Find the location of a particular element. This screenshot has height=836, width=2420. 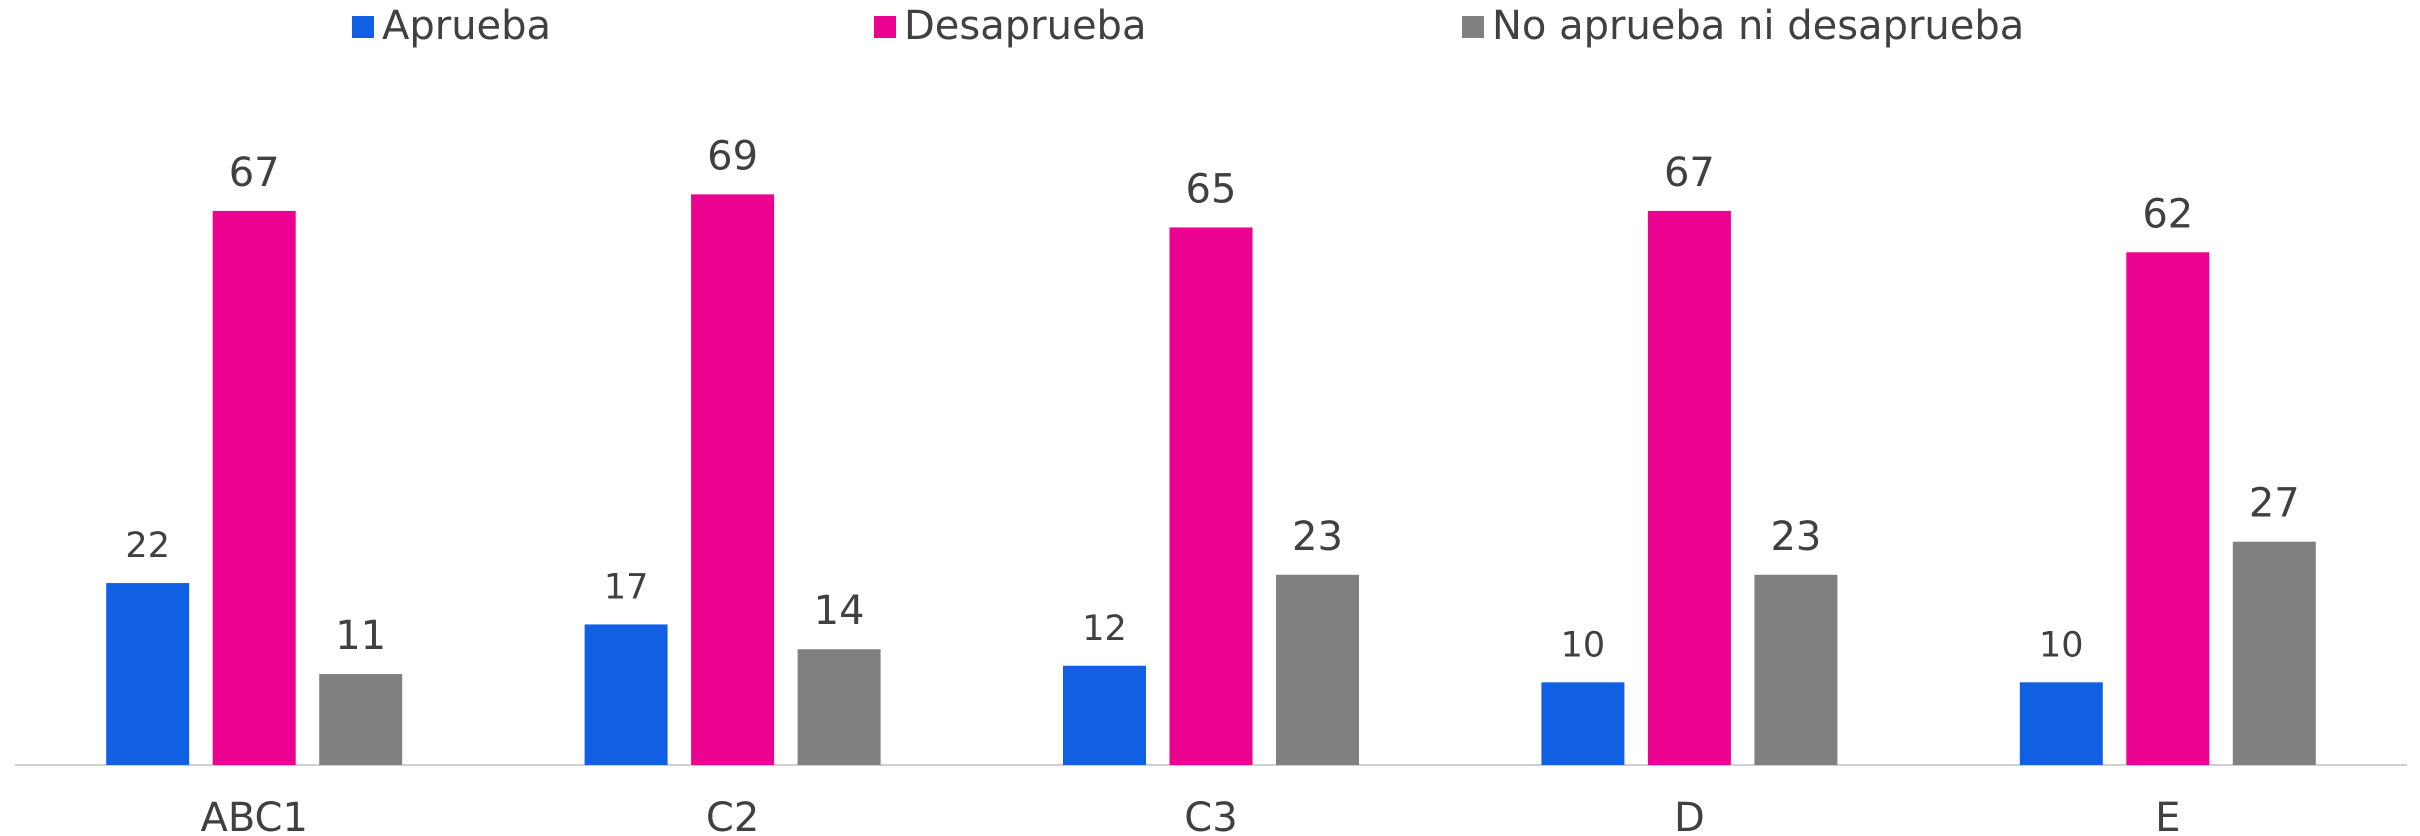

x-tick-label: C3 is located at coordinates (1210, 815).